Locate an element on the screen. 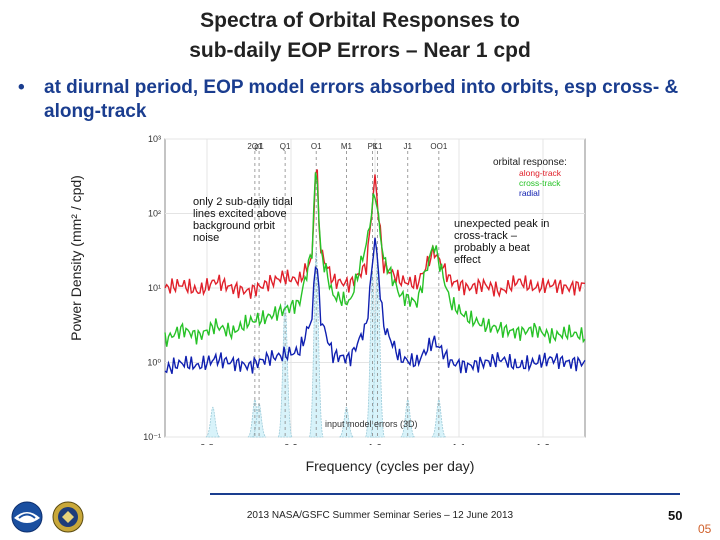 The image size is (720, 540). x-tick-label: 0.8 is located at coordinates (207, 444).